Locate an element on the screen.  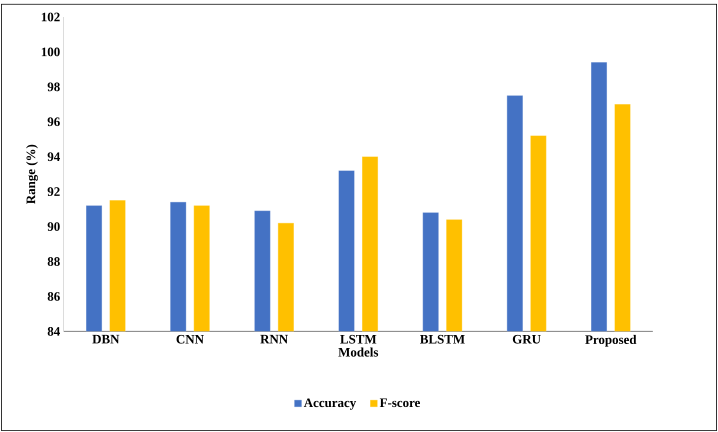
x-tick-label: RNN is located at coordinates (274, 339).